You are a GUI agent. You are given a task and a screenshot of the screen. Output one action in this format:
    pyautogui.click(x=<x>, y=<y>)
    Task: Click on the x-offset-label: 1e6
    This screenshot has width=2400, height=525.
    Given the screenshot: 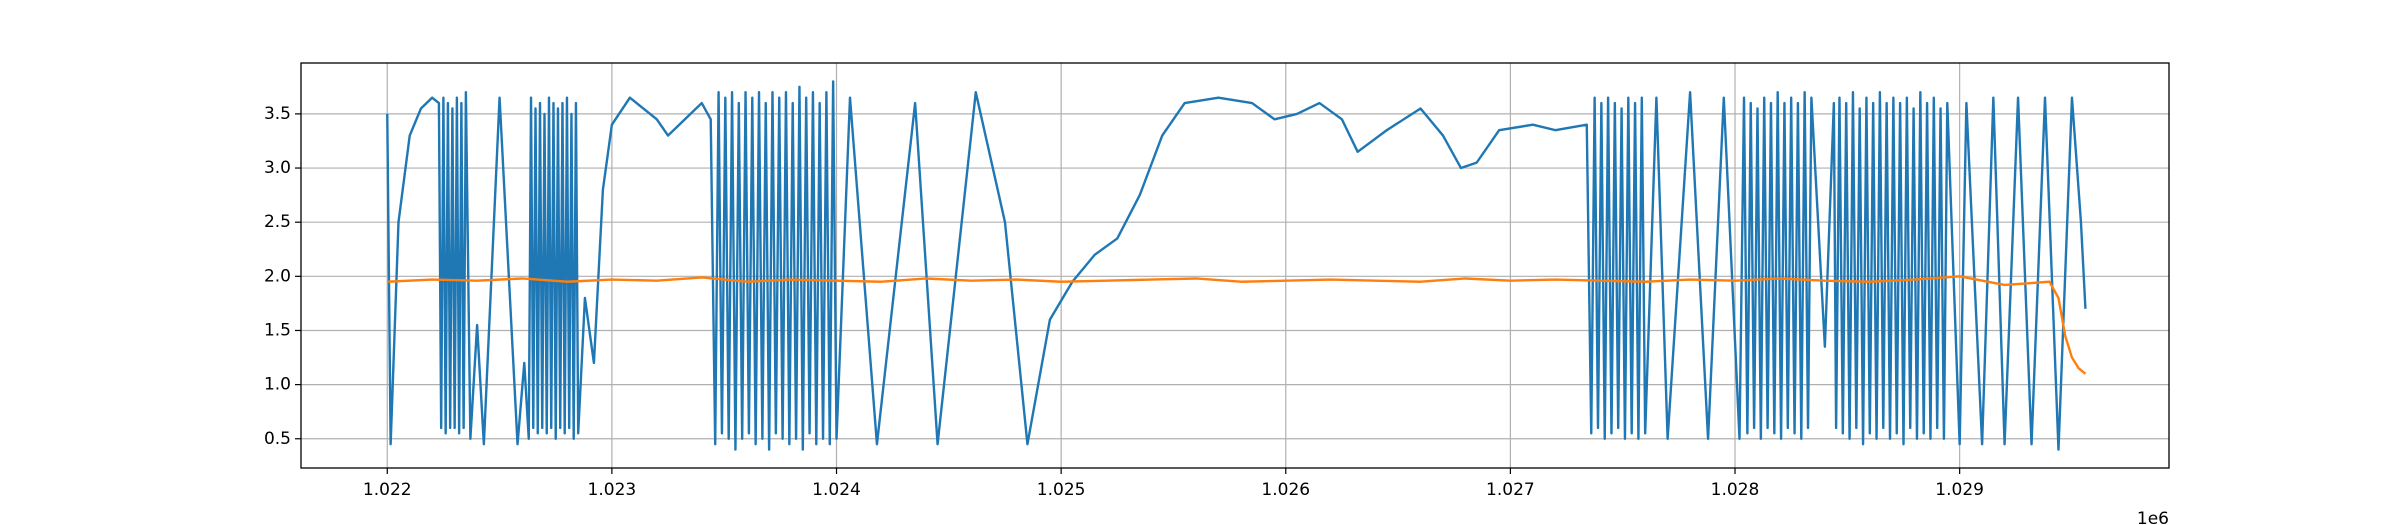 What is the action you would take?
    pyautogui.click(x=2153, y=517)
    